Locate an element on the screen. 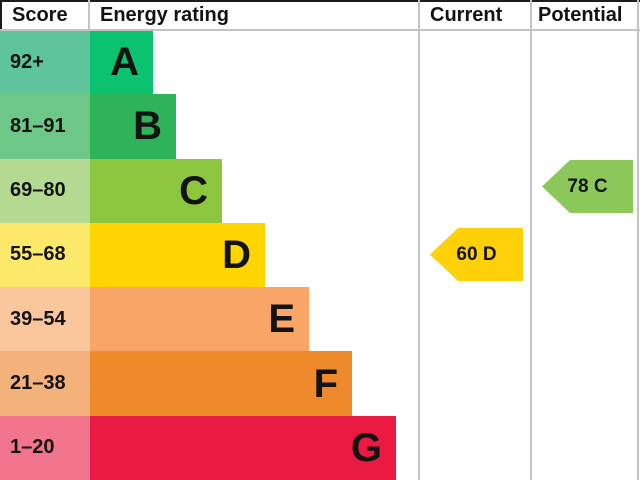 Image resolution: width=640 pixels, height=480 pixels. current-column-divider is located at coordinates (419, 240).